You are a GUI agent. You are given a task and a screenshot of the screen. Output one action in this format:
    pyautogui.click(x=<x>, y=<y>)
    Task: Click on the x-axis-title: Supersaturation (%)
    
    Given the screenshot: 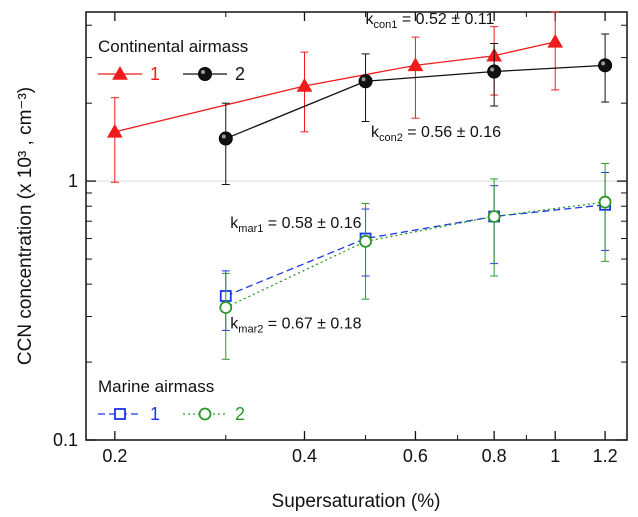 What is the action you would take?
    pyautogui.click(x=356, y=501)
    